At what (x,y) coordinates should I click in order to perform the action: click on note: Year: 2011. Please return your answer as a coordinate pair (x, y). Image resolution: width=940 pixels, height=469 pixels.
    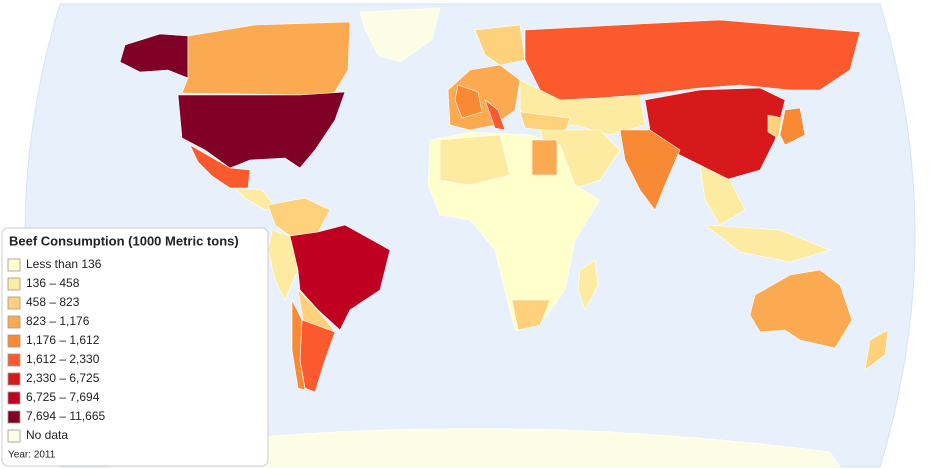
    Looking at the image, I should click on (32, 455).